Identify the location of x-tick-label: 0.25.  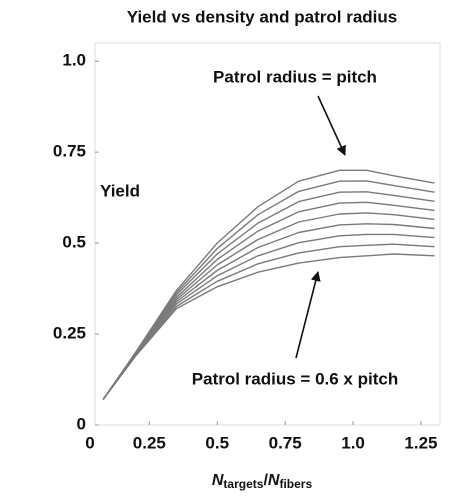
(149, 442).